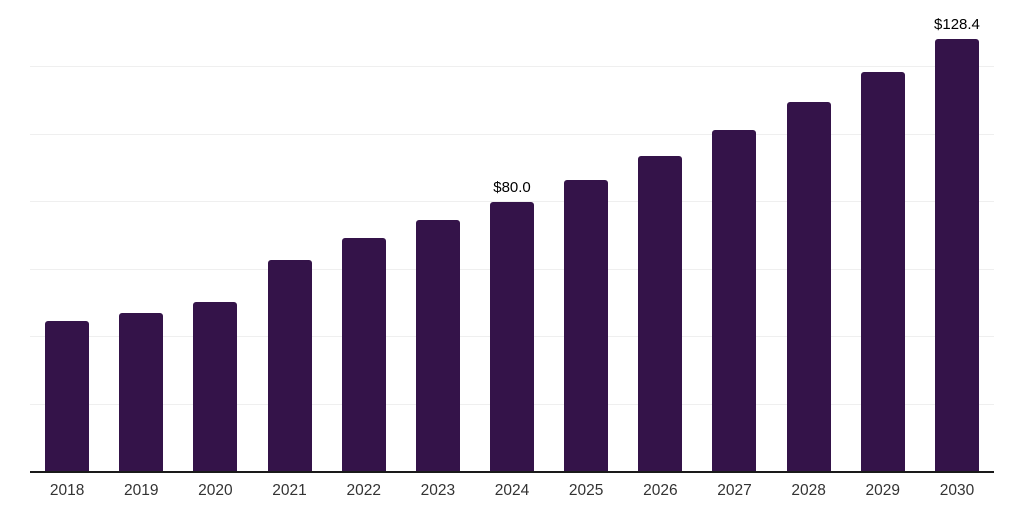  Describe the element at coordinates (512, 472) in the screenshot. I see `x-axis-line` at that location.